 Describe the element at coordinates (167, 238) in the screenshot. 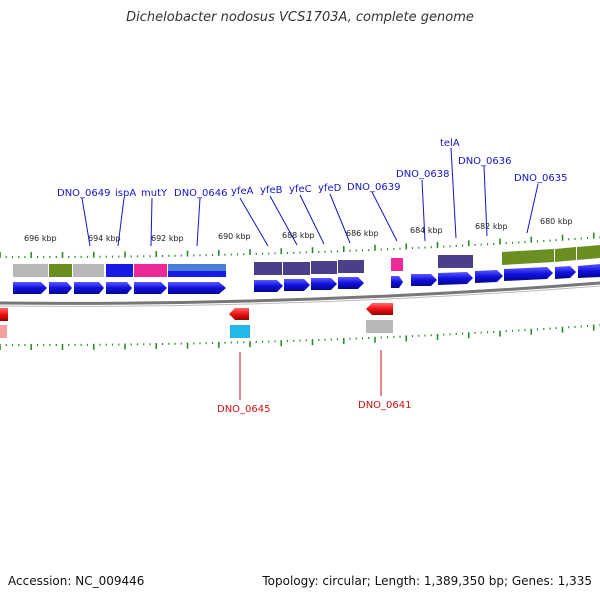

I see `kbp-label: 692 kbp` at that location.